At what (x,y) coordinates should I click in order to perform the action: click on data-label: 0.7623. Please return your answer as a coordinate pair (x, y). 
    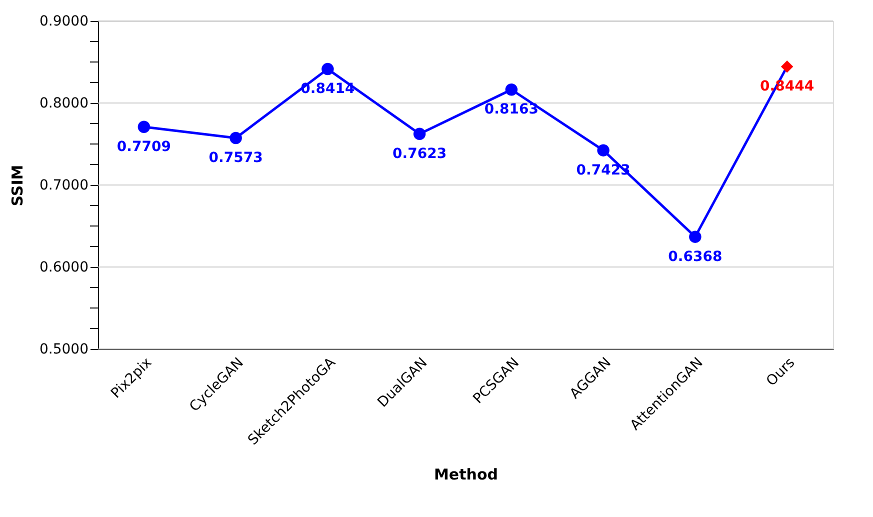
    Looking at the image, I should click on (419, 154).